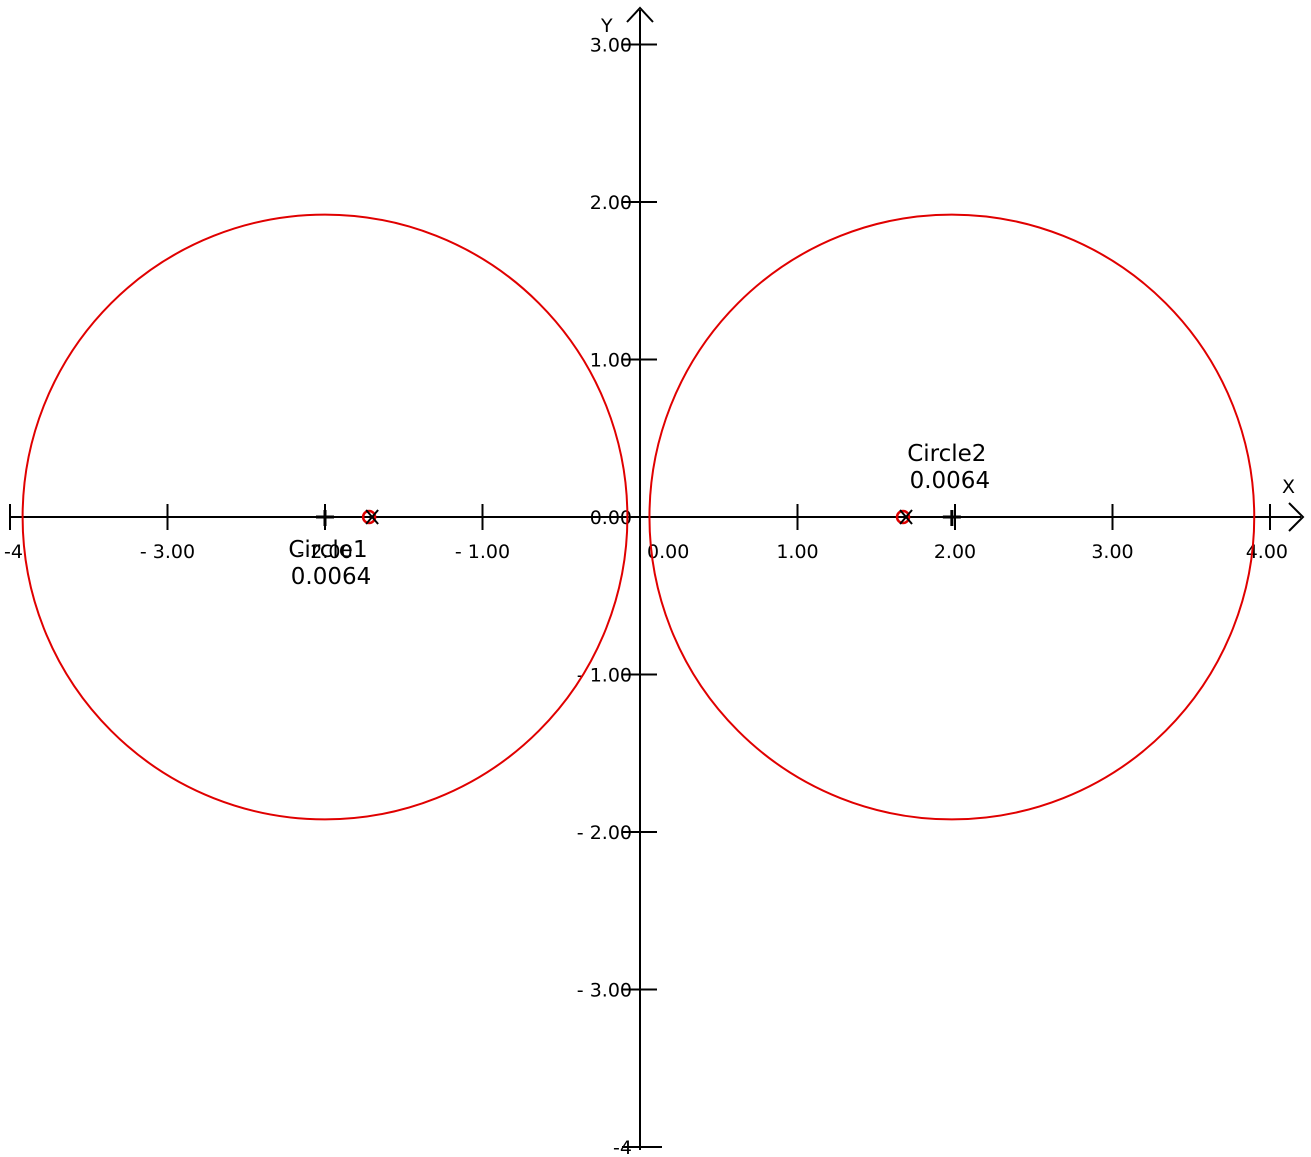  I want to click on y-tick-label: 3.00, so click(611, 46).